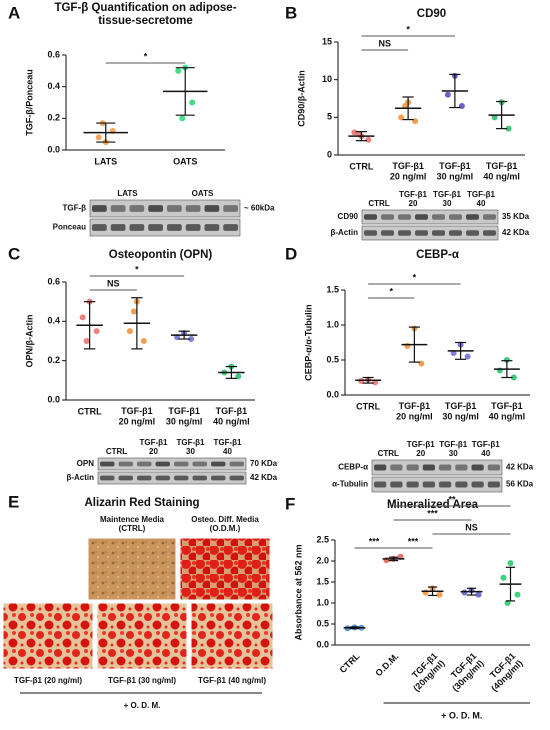 The height and width of the screenshot is (730, 550). What do you see at coordinates (113, 283) in the screenshot?
I see `significance-label: NS` at bounding box center [113, 283].